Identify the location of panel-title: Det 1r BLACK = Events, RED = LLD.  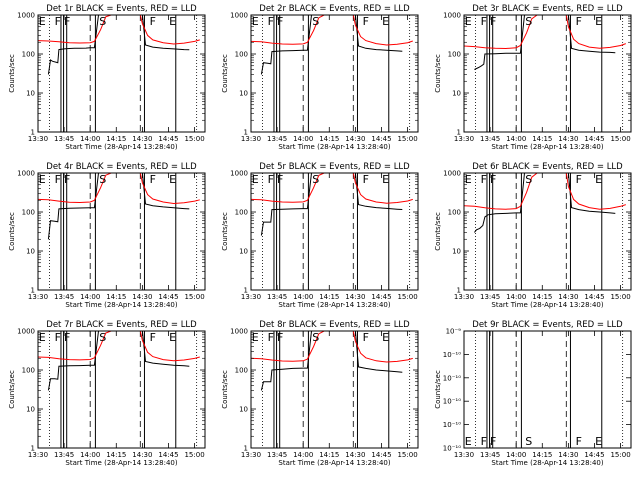
(121, 9).